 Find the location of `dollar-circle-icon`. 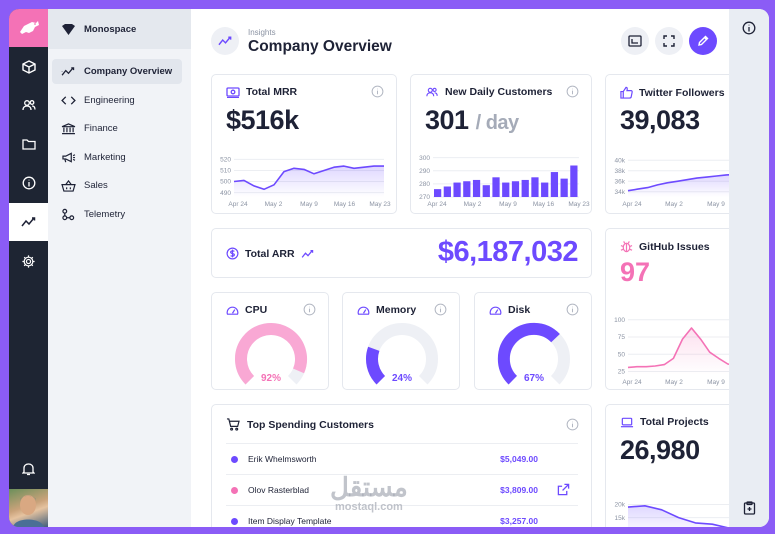

dollar-circle-icon is located at coordinates (232, 253).